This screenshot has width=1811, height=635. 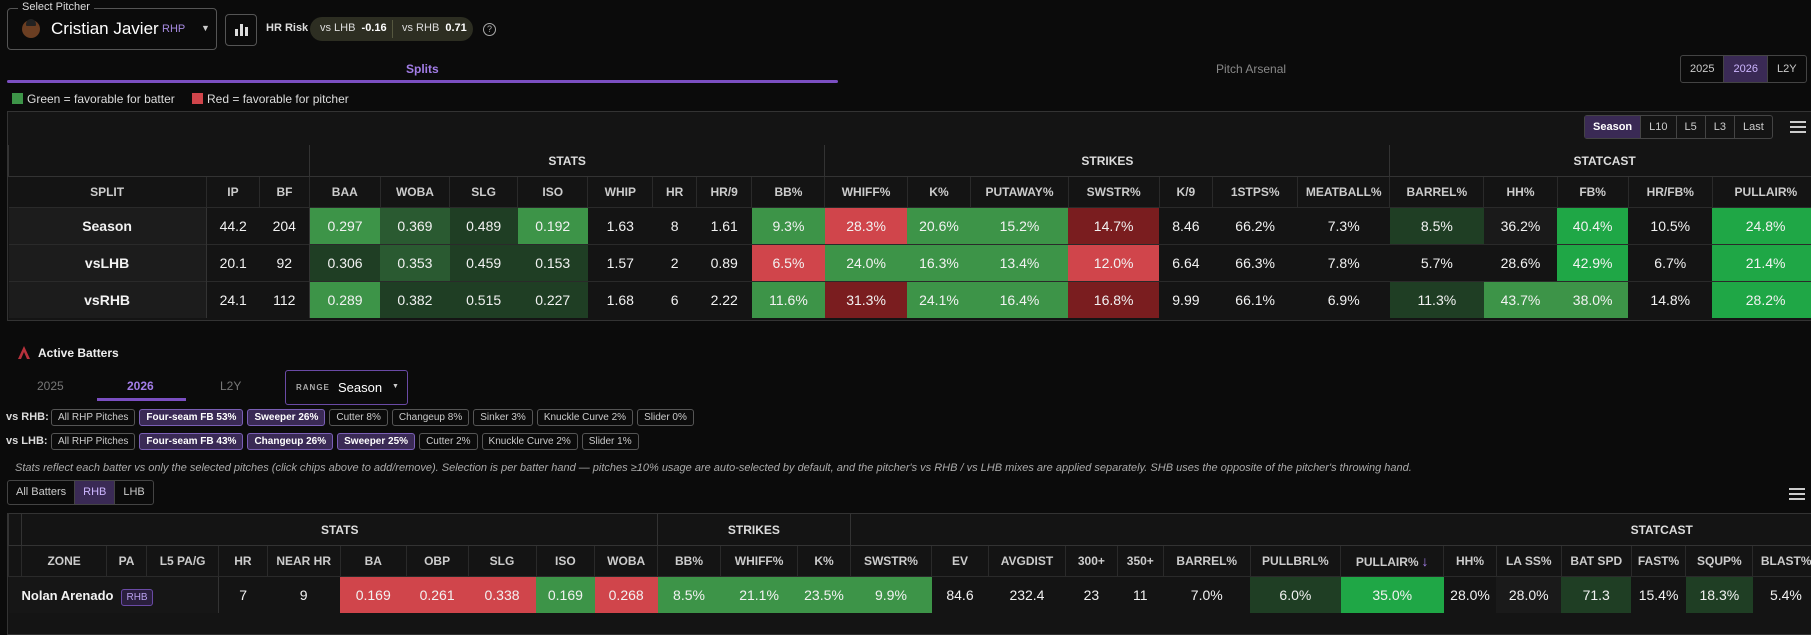 What do you see at coordinates (414, 192) in the screenshot?
I see `splits-column-header: WOBA` at bounding box center [414, 192].